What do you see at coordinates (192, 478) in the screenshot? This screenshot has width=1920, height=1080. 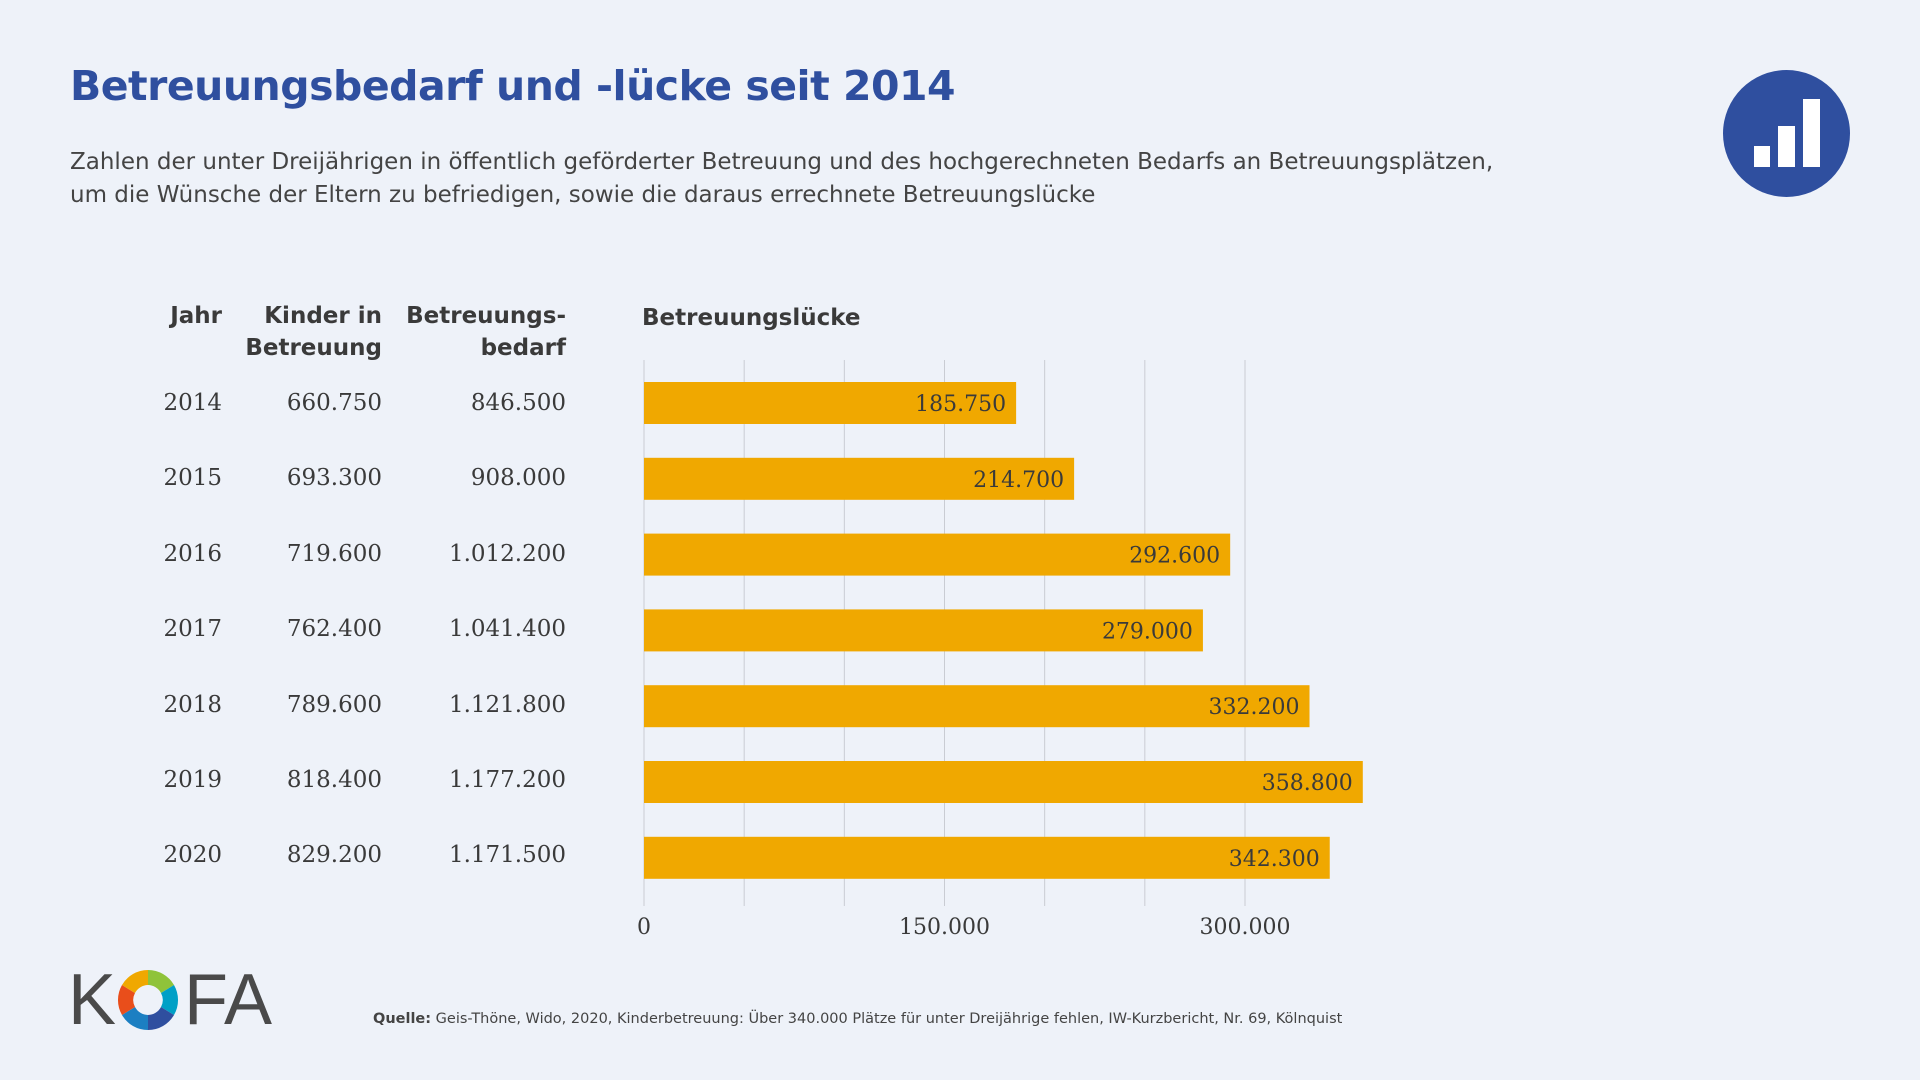 I see `table-cell-year: 2015` at bounding box center [192, 478].